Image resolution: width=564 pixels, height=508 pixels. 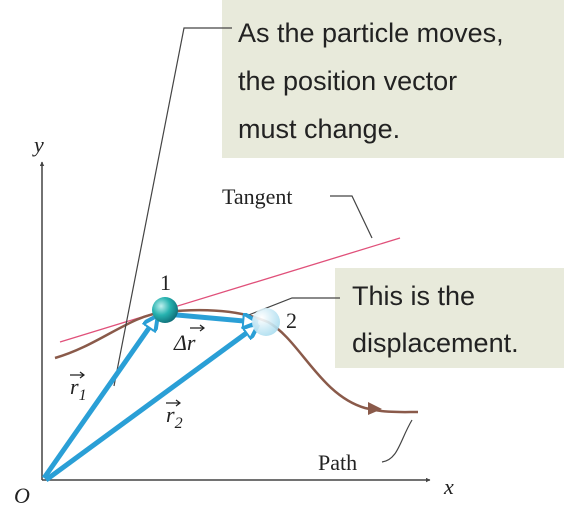 What do you see at coordinates (165, 282) in the screenshot?
I see `point-label: 1` at bounding box center [165, 282].